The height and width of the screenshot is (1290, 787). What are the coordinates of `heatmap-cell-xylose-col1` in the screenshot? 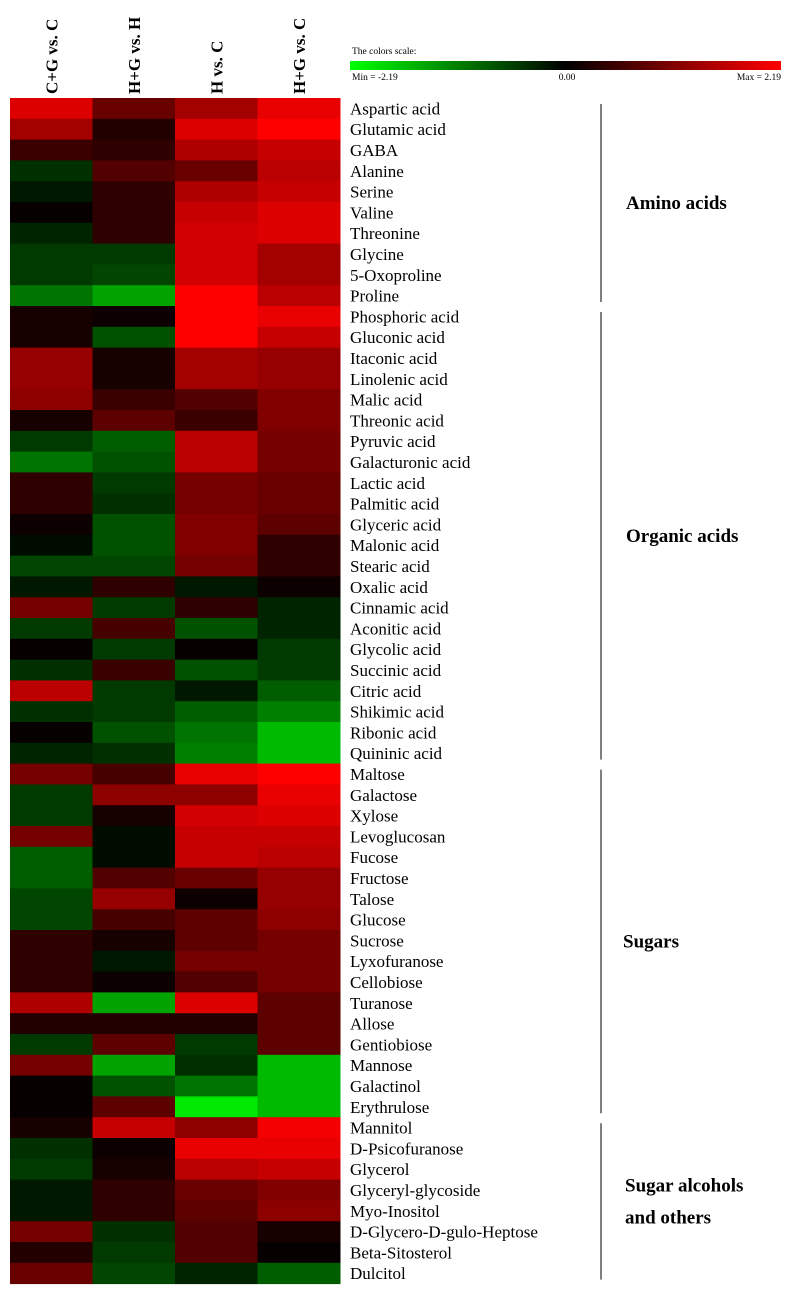 It's located at (51, 816).